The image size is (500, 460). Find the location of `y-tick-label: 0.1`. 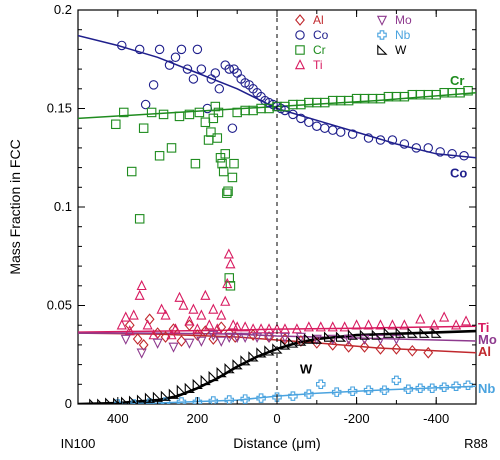

y-tick-label: 0.1 is located at coordinates (63, 206).